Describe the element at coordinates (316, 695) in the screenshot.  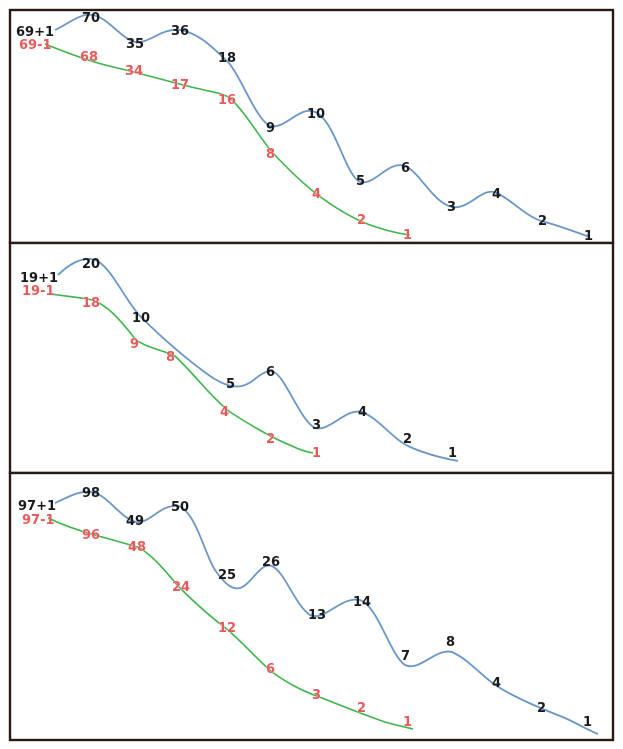
I see `minus-value-label: 3` at that location.